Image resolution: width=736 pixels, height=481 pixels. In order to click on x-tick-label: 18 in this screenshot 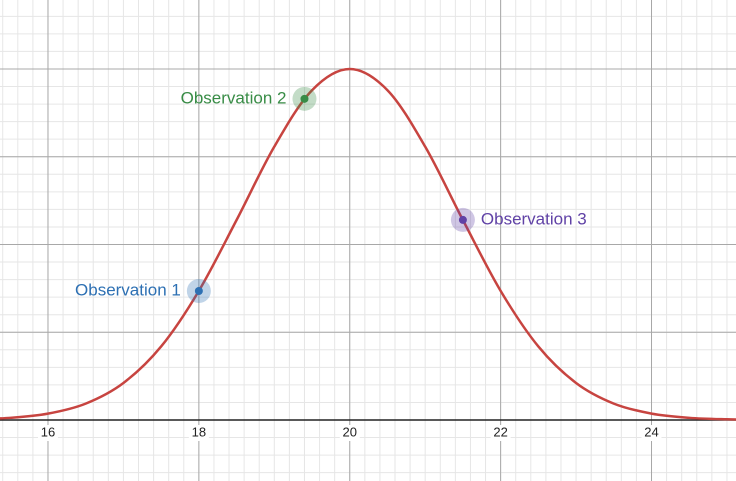, I will do `click(199, 431)`.